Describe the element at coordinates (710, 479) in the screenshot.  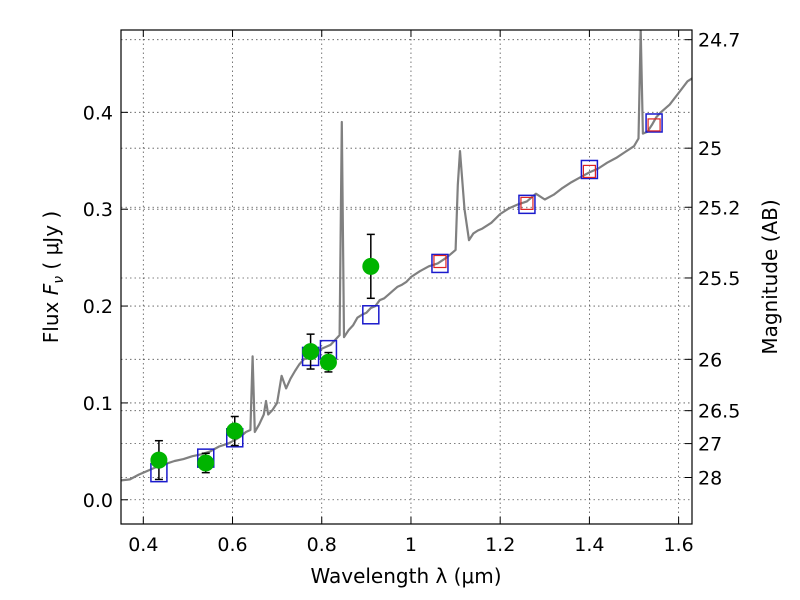
I see `y2-tick-label: 28` at that location.